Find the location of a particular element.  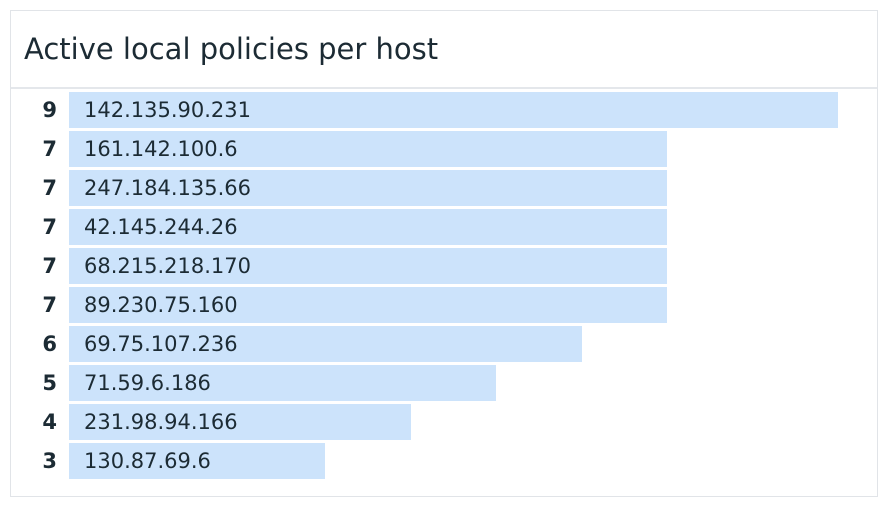

value-label: 3 is located at coordinates (49, 461).